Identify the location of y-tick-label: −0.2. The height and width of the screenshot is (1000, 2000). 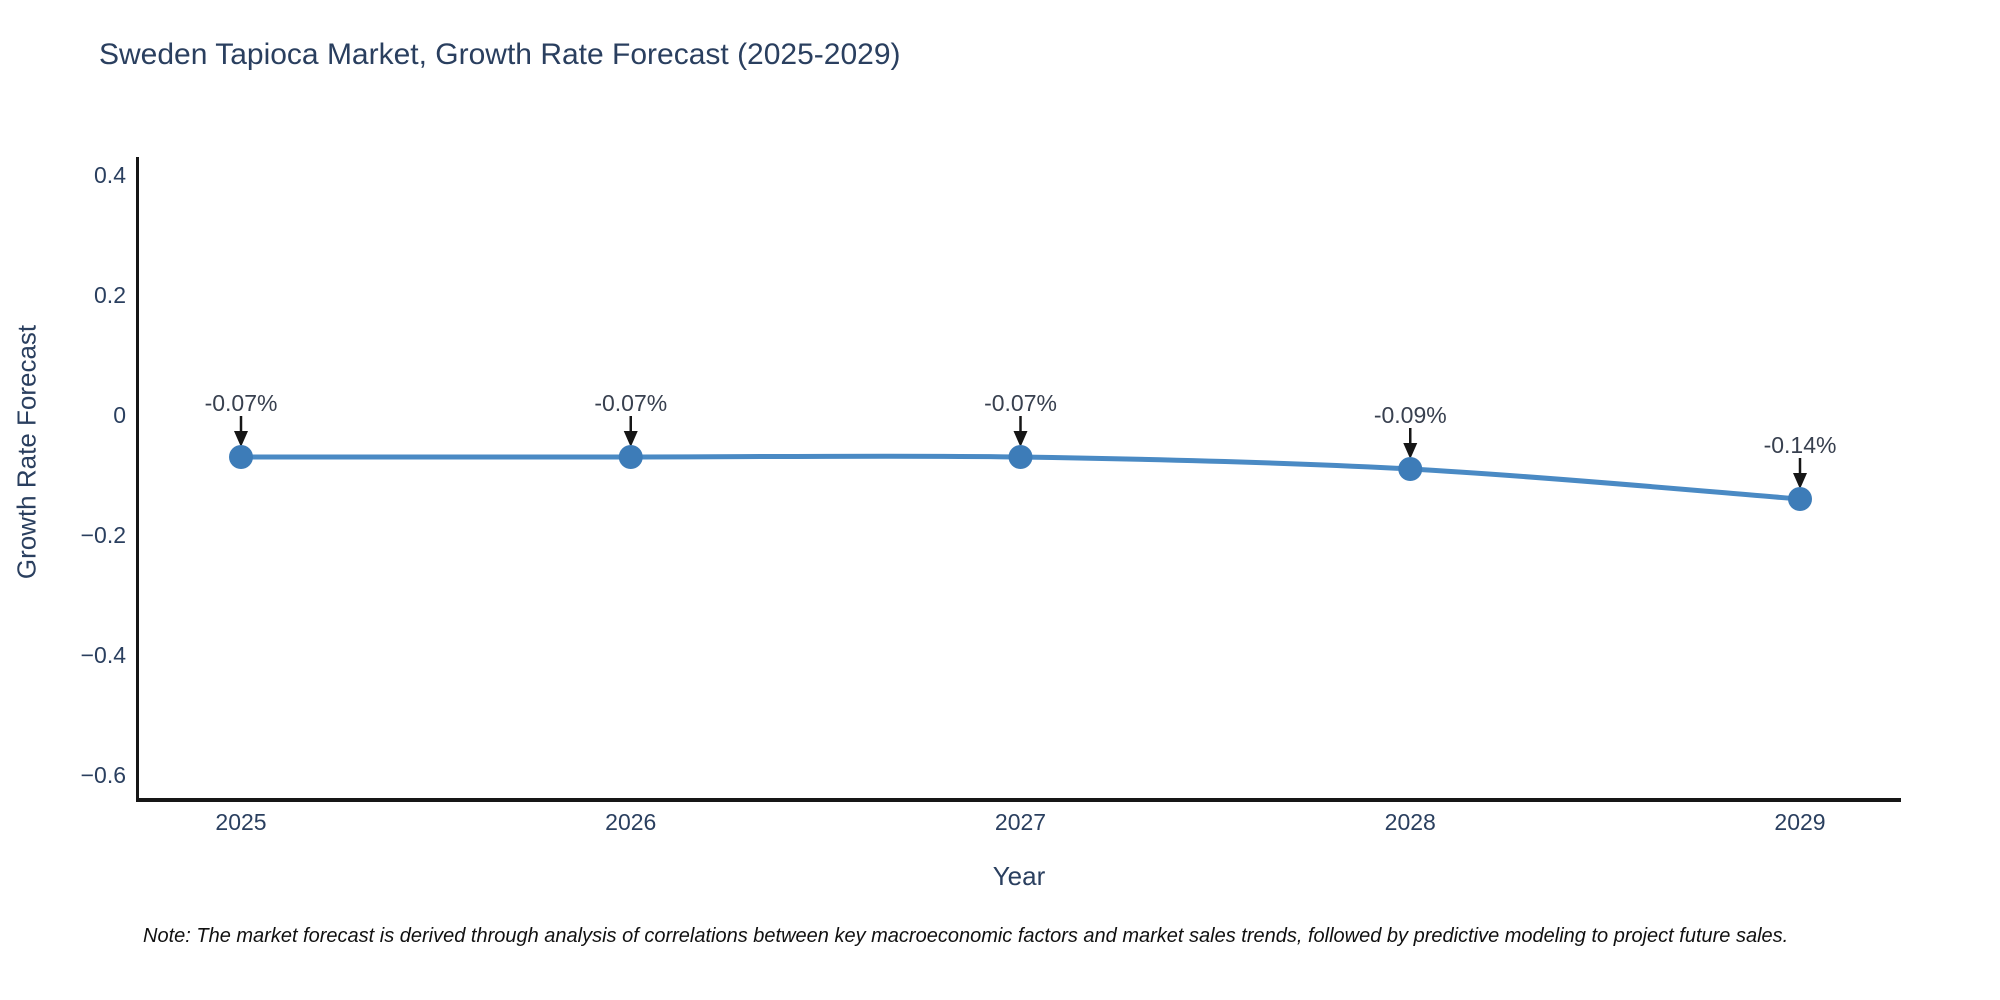
(103, 535).